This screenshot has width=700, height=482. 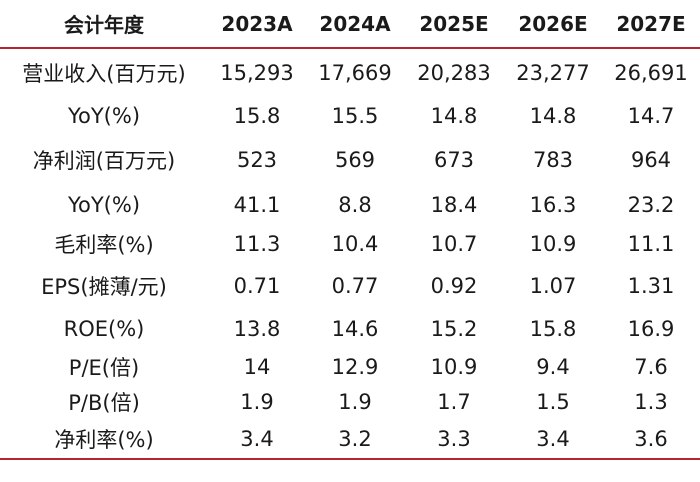 What do you see at coordinates (104, 328) in the screenshot?
I see `row-label: ROE(%)` at bounding box center [104, 328].